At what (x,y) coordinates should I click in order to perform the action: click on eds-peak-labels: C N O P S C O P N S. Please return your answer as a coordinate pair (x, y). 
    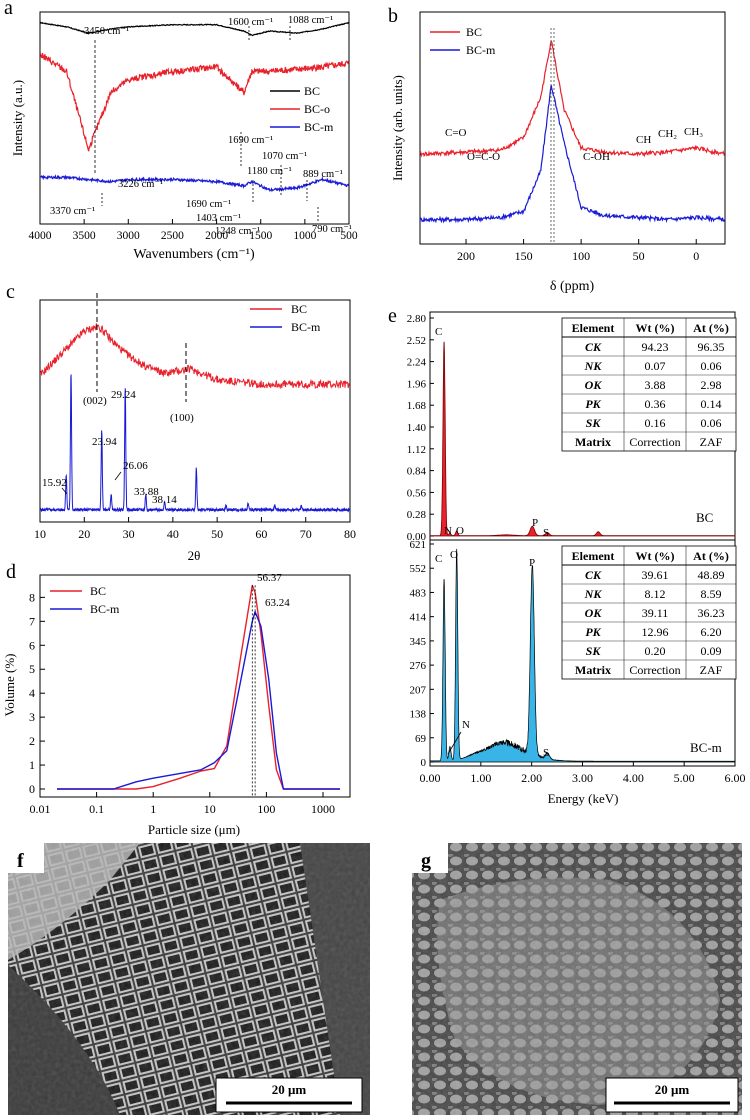
    Looking at the image, I should click on (492, 542).